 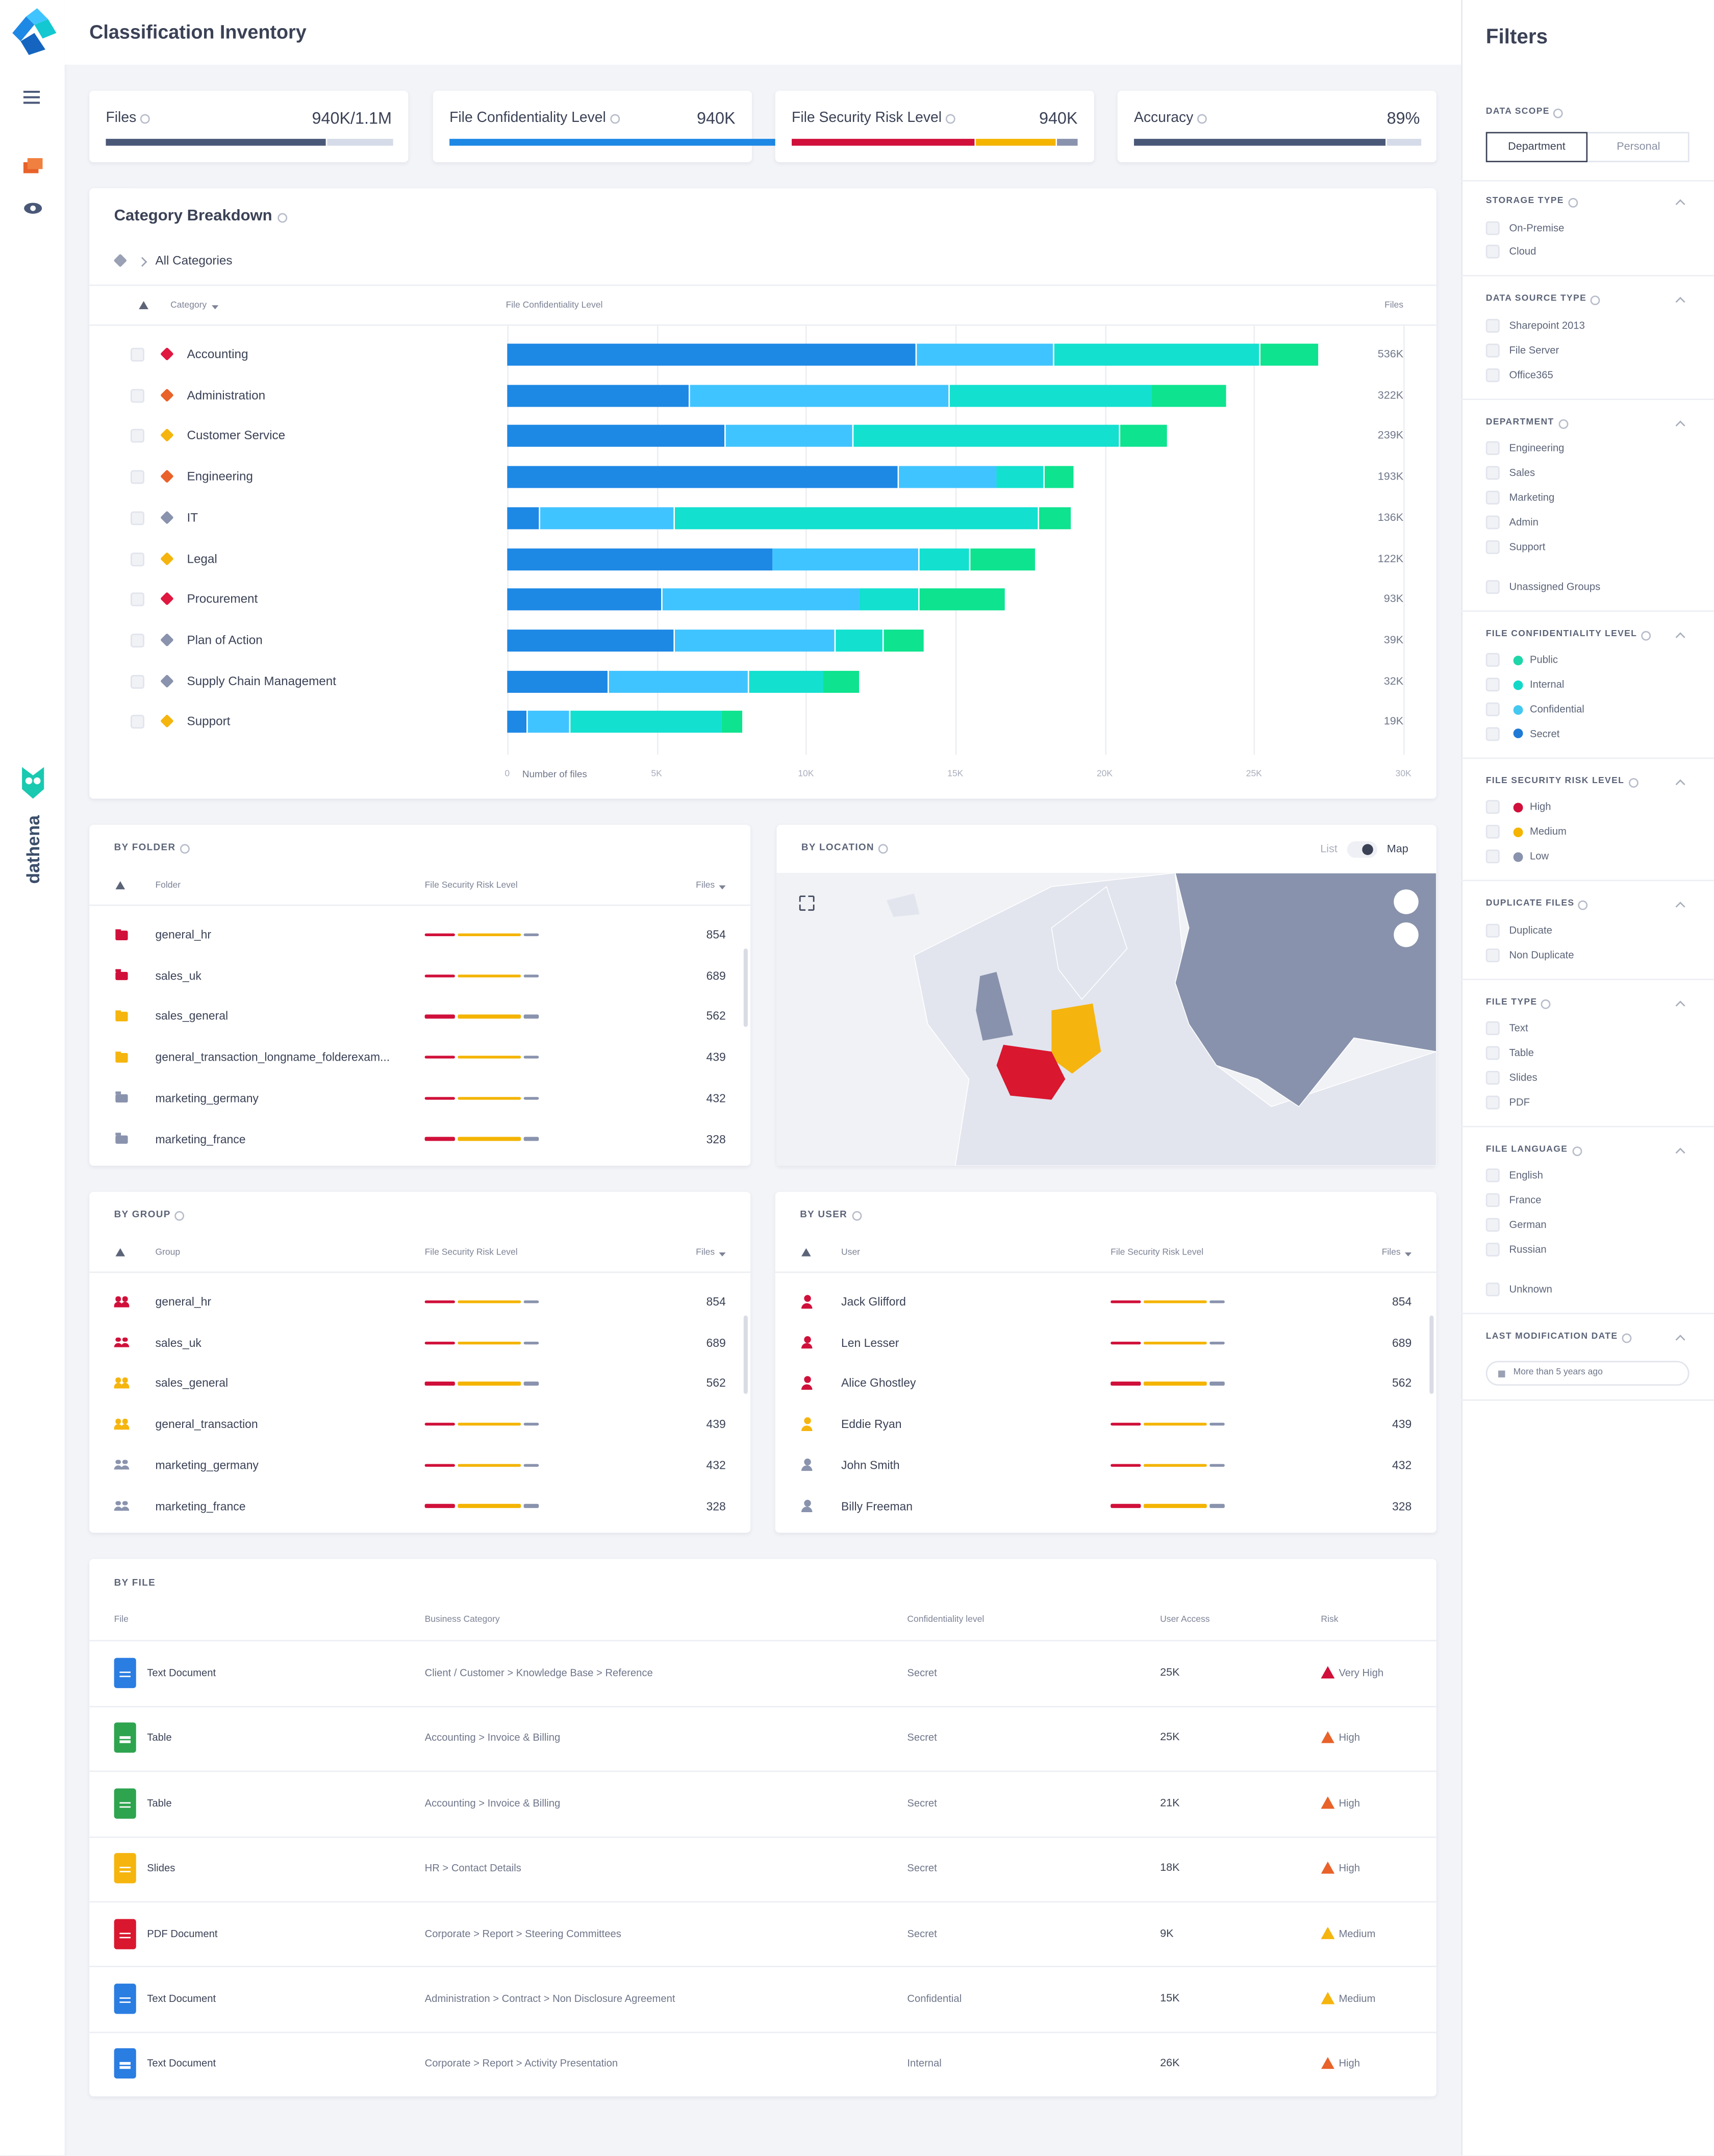 I want to click on filter-option: Sharepoint 2013, so click(x=1547, y=325).